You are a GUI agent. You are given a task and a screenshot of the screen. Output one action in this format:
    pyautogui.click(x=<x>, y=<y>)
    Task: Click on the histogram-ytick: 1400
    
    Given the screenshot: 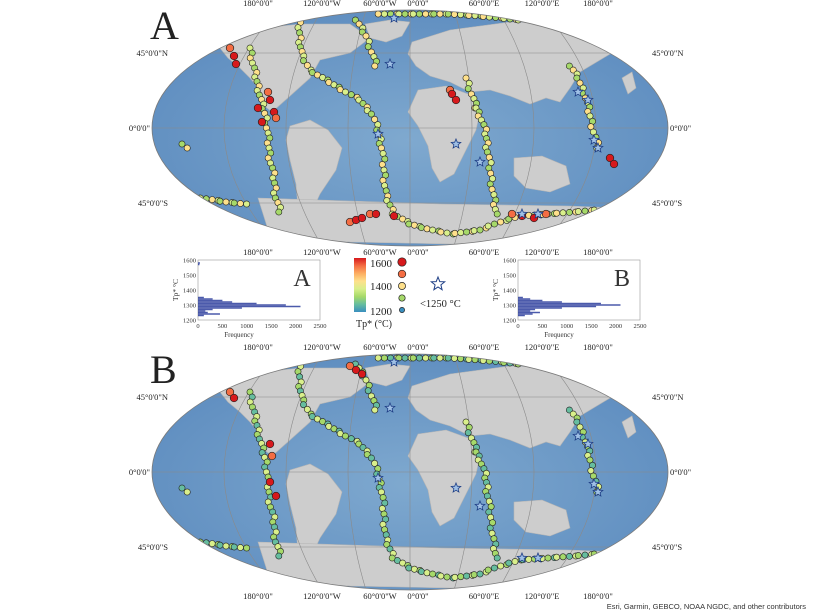 What is the action you would take?
    pyautogui.click(x=509, y=291)
    